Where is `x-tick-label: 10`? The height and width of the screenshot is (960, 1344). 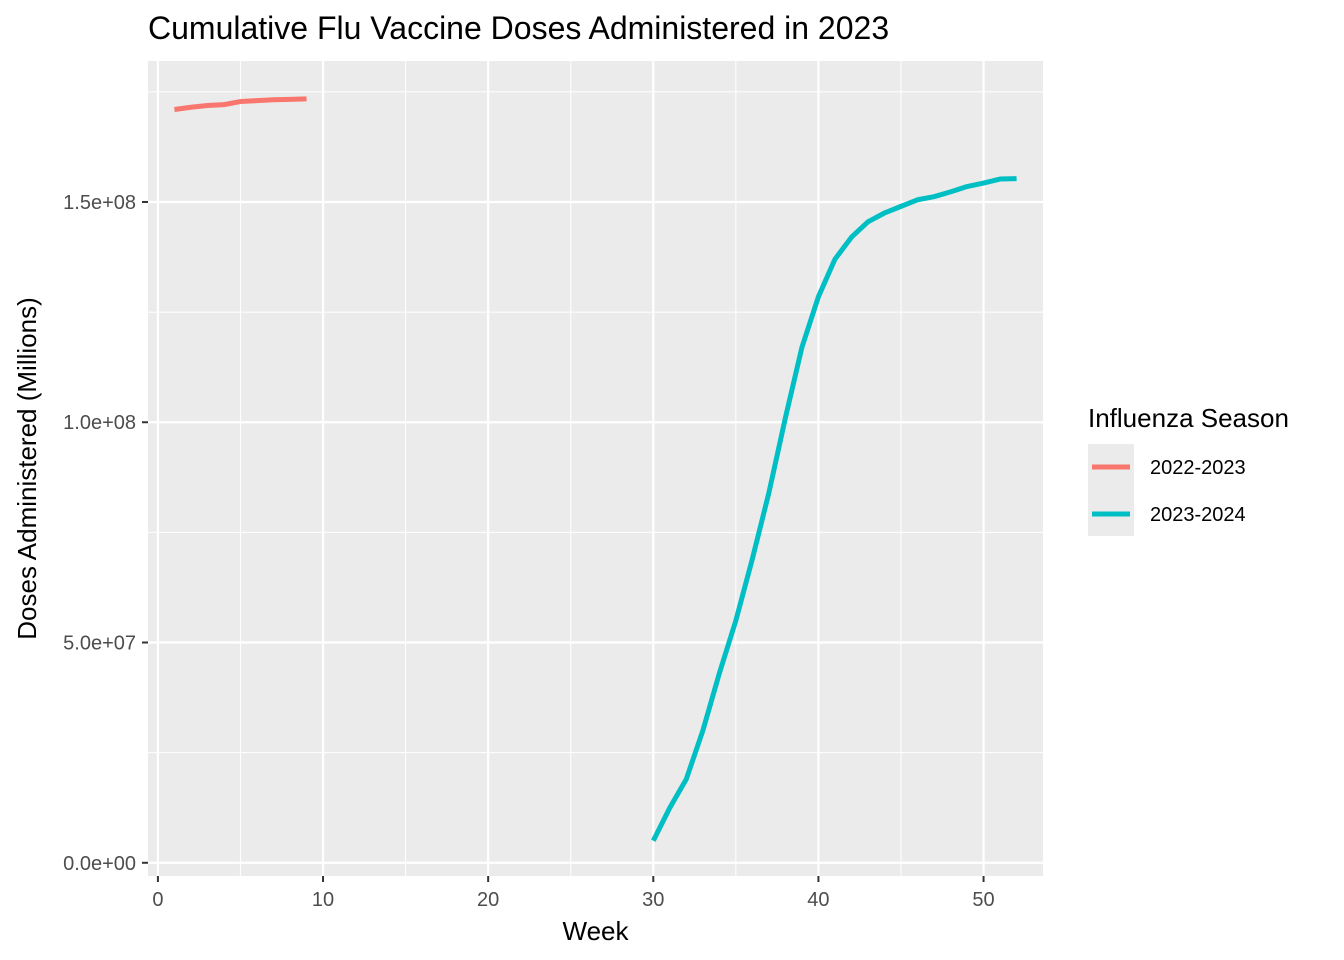
x-tick-label: 10 is located at coordinates (323, 900).